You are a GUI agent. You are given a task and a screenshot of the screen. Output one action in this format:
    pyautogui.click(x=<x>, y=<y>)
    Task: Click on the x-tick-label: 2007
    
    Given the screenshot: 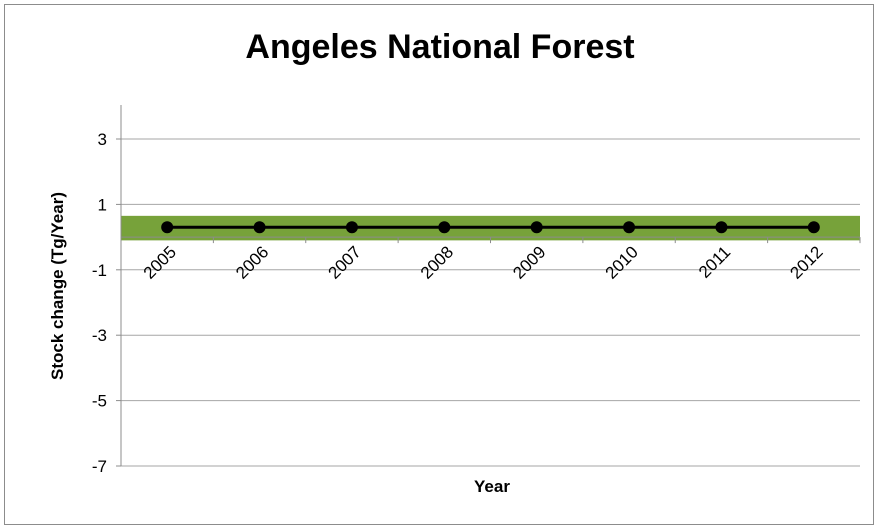 What is the action you would take?
    pyautogui.click(x=345, y=262)
    